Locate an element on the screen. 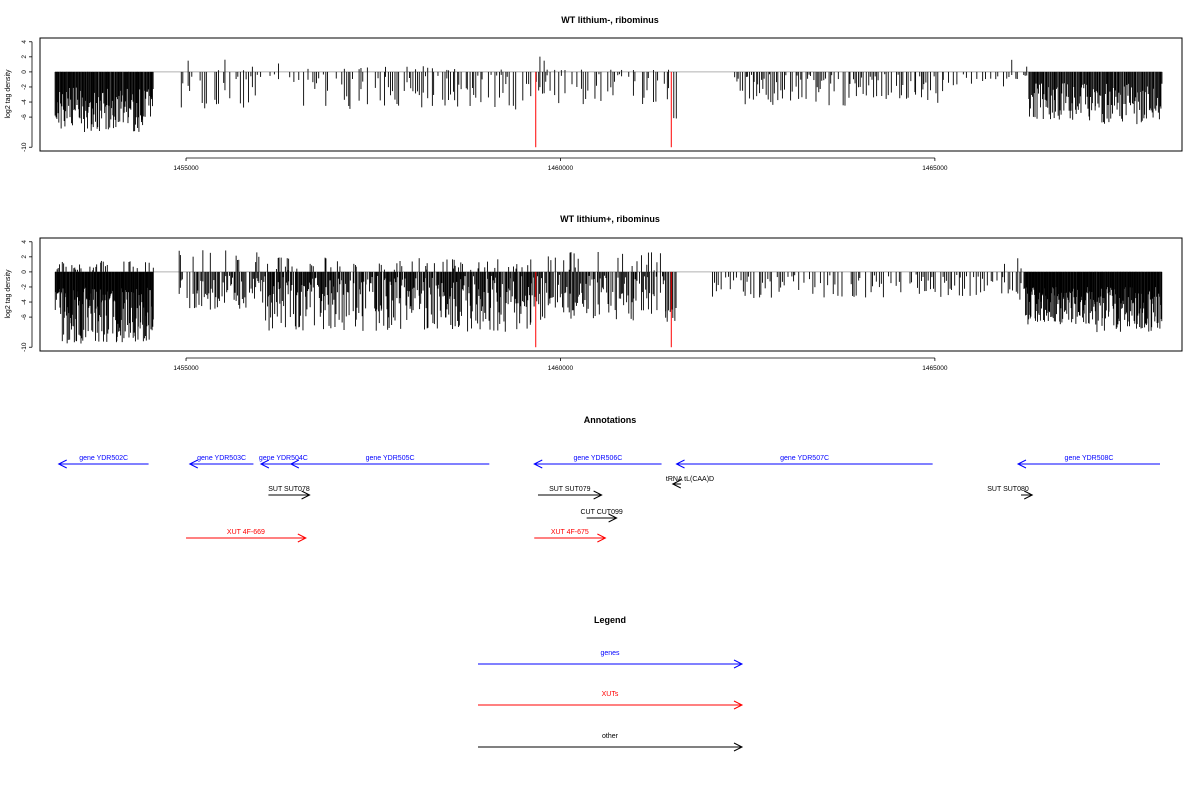  feature-label: XUT 4F-675 is located at coordinates (570, 532).